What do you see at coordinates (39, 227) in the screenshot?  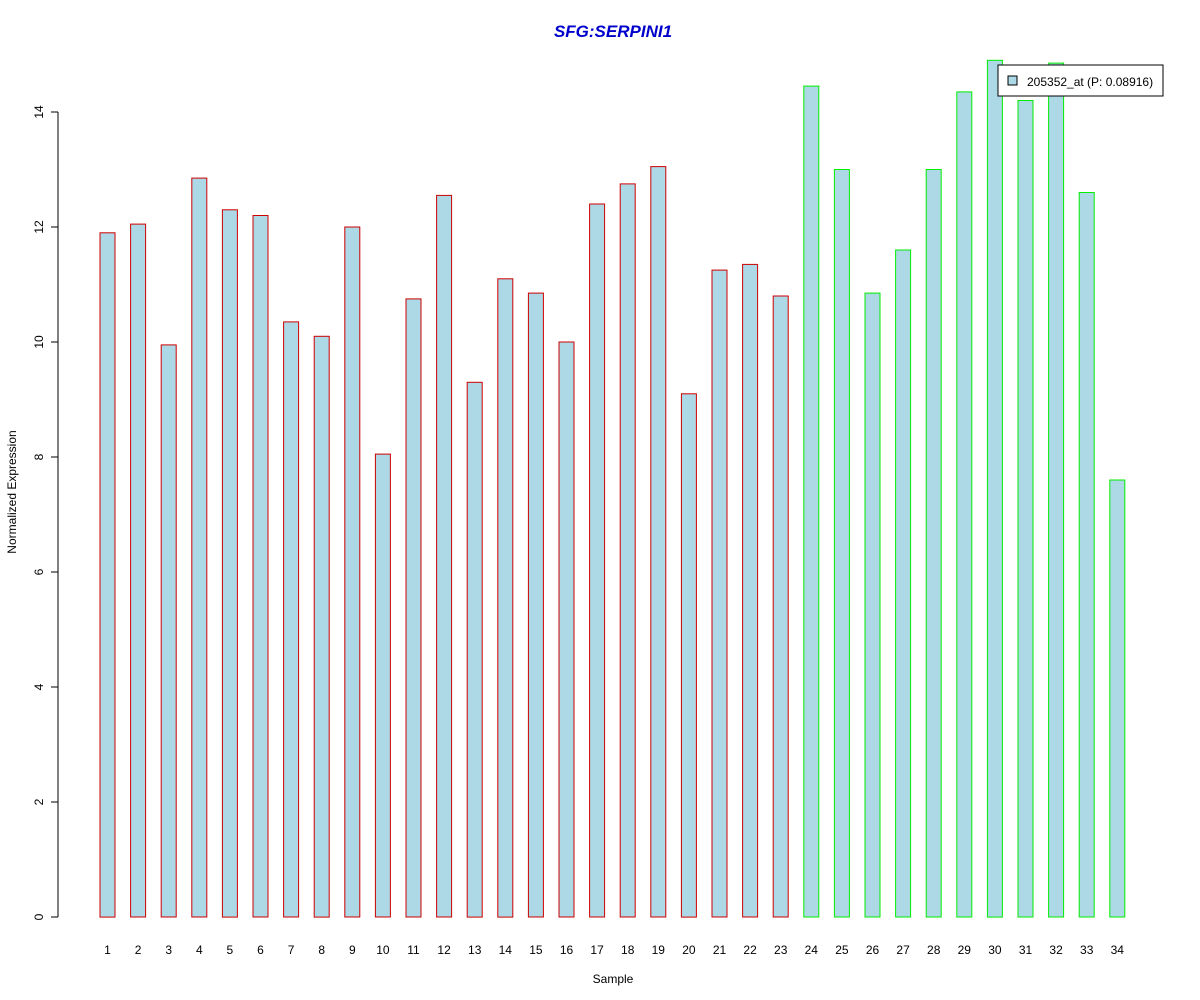 I see `y-tick-label: 12` at bounding box center [39, 227].